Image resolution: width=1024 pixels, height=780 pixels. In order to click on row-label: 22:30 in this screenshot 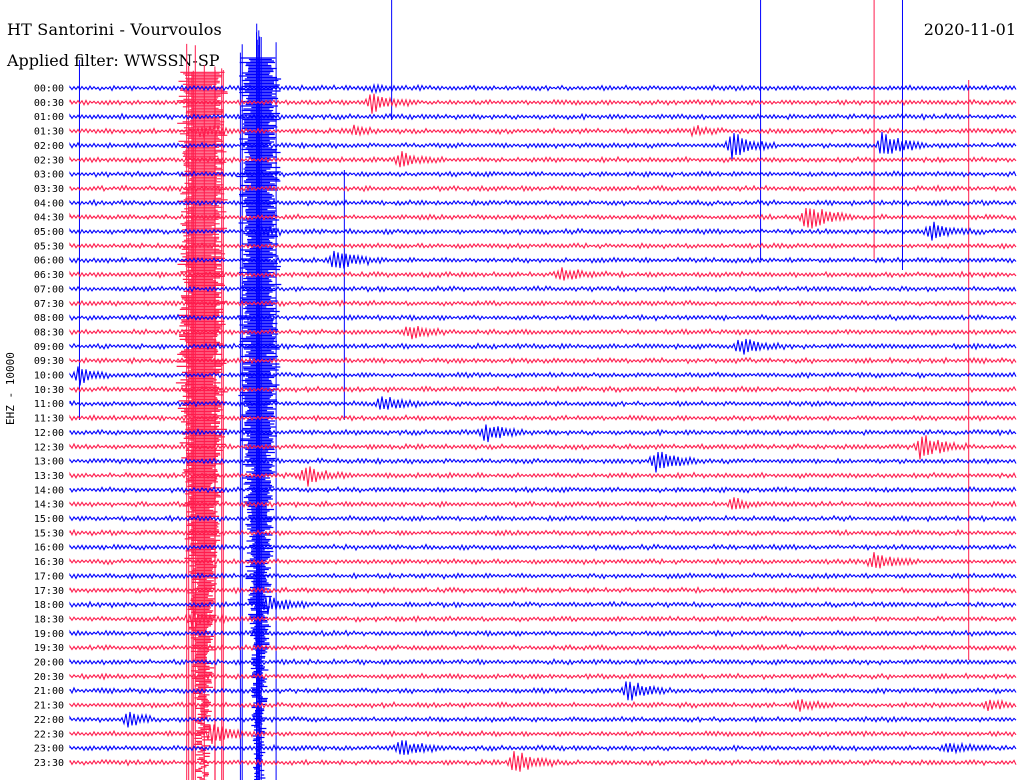, I will do `click(49, 734)`.